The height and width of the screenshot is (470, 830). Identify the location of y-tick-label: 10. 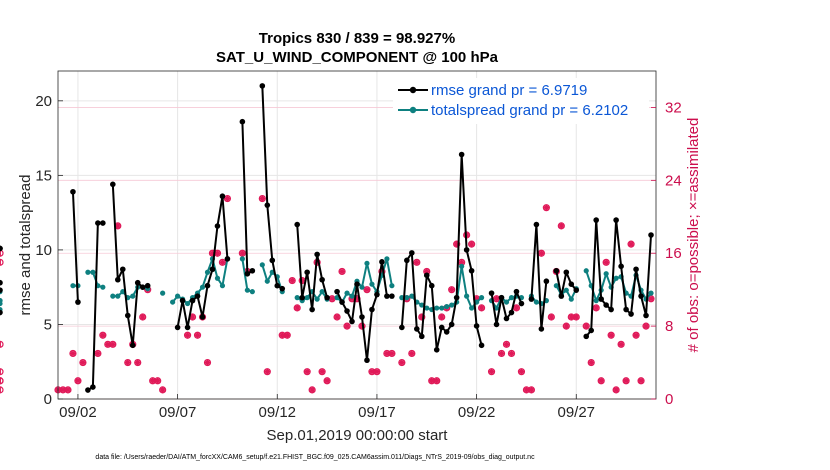
(43, 250).